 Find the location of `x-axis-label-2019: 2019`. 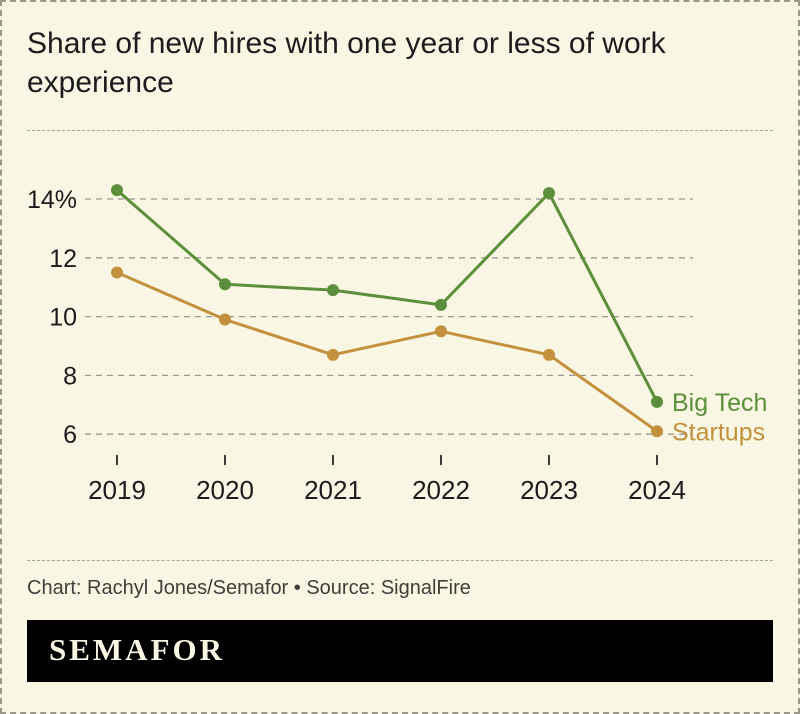

x-axis-label-2019: 2019 is located at coordinates (117, 490).